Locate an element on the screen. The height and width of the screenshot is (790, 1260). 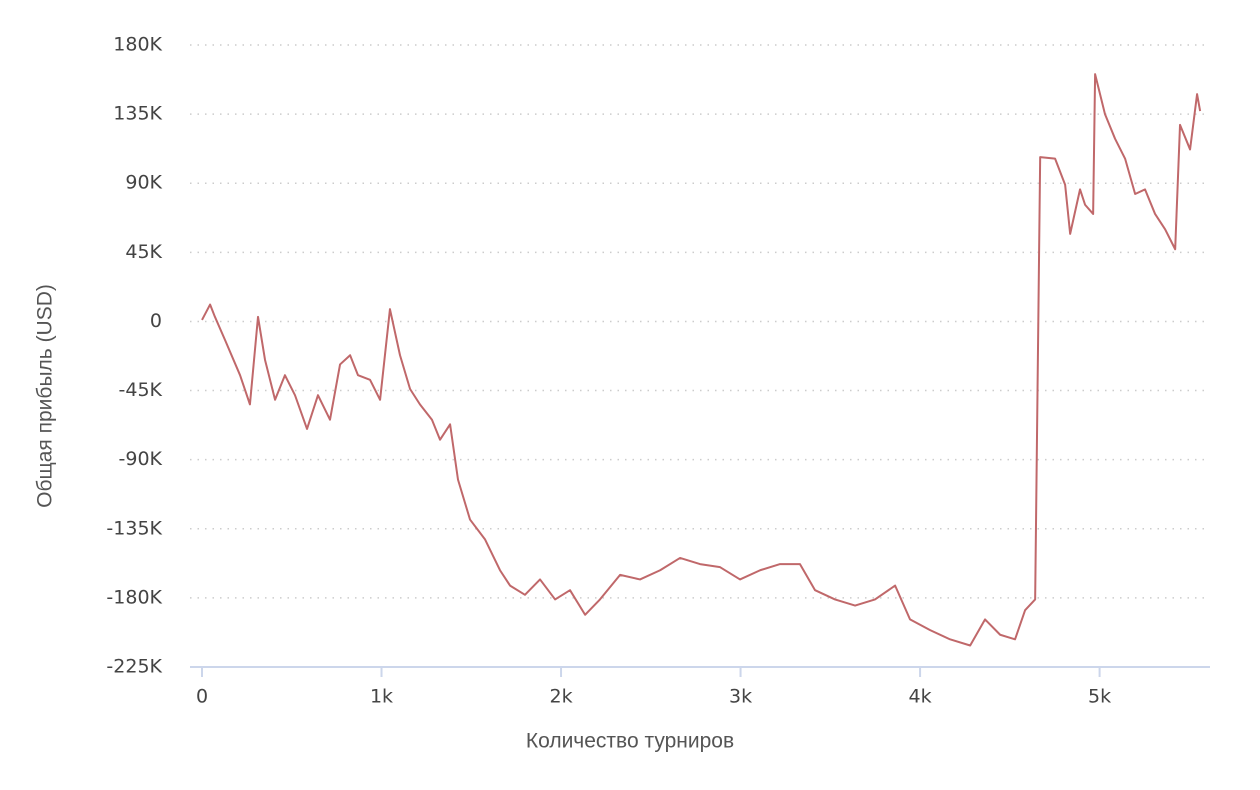
x-tick-label: 0 is located at coordinates (202, 697).